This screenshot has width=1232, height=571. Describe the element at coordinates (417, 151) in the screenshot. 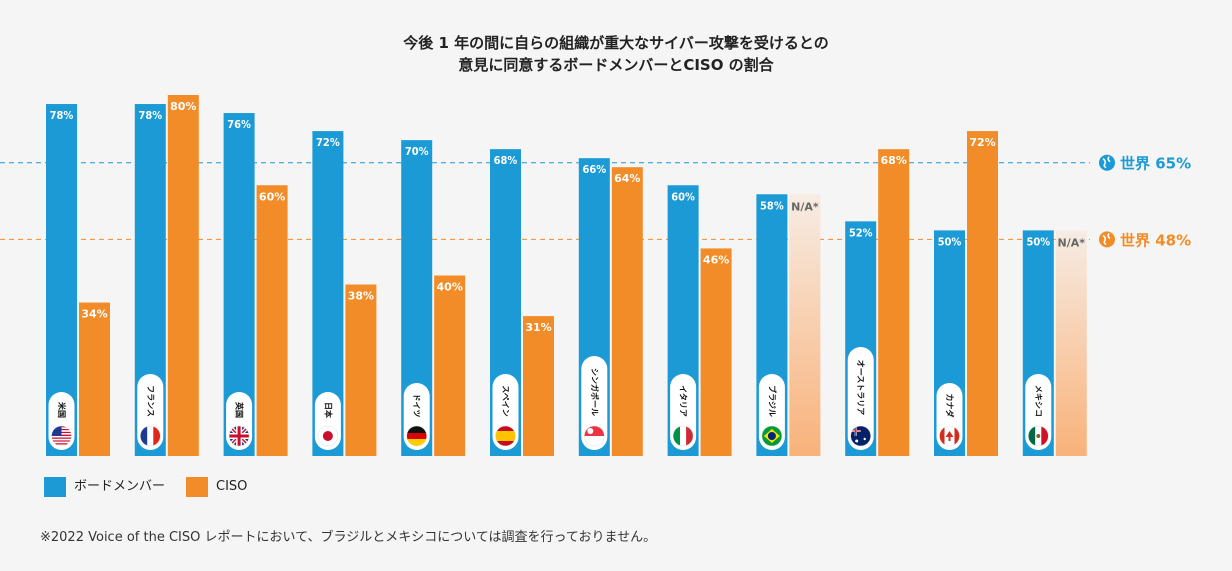

I see `data-label-board: 70%` at that location.